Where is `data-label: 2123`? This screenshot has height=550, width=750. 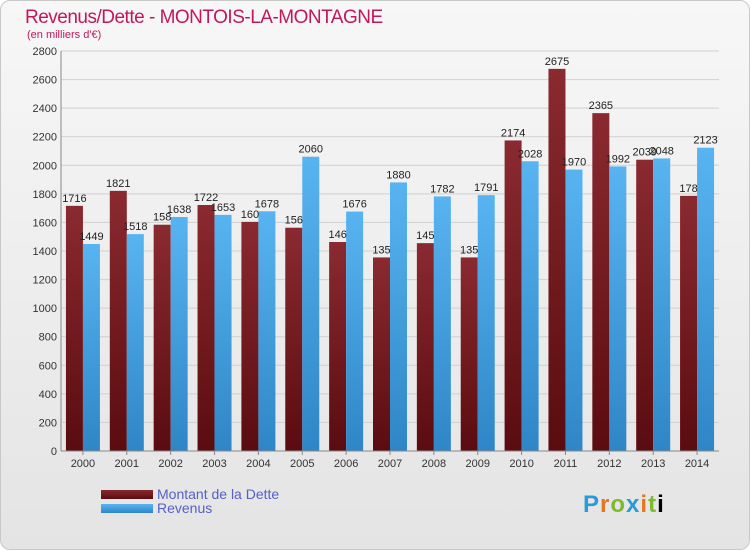
data-label: 2123 is located at coordinates (705, 141).